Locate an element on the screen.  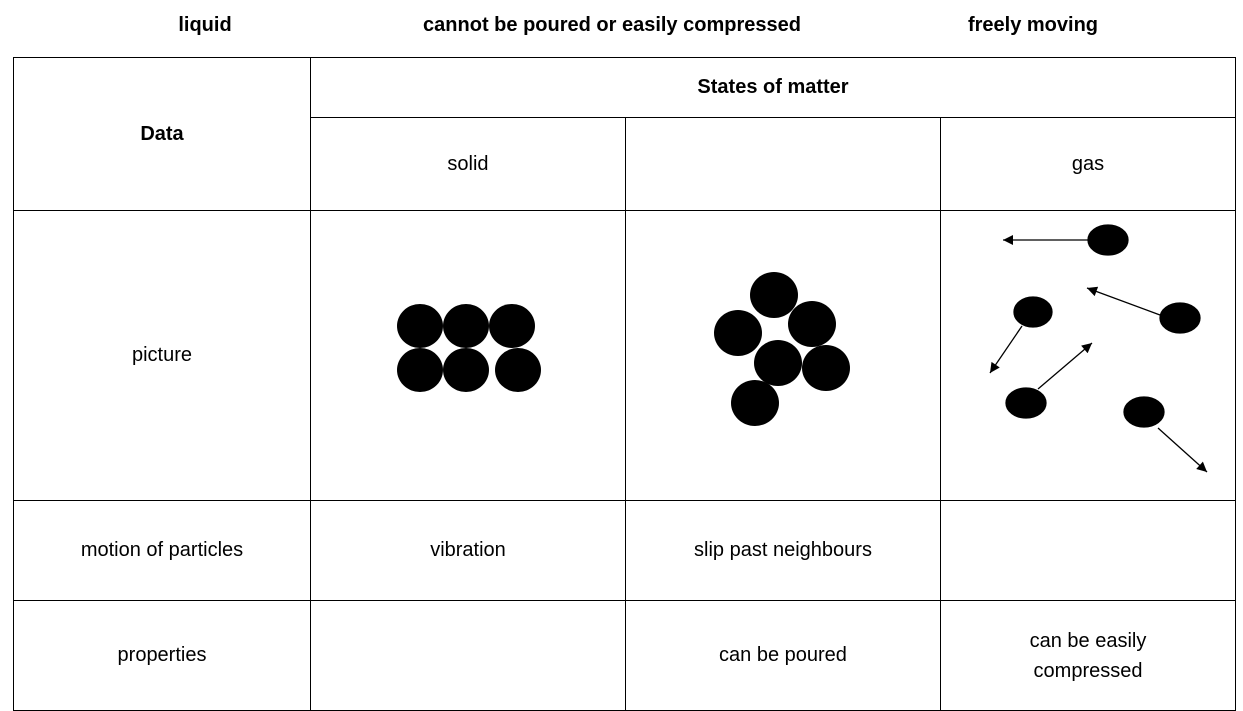
word-bank-item: liquid is located at coordinates (205, 25).